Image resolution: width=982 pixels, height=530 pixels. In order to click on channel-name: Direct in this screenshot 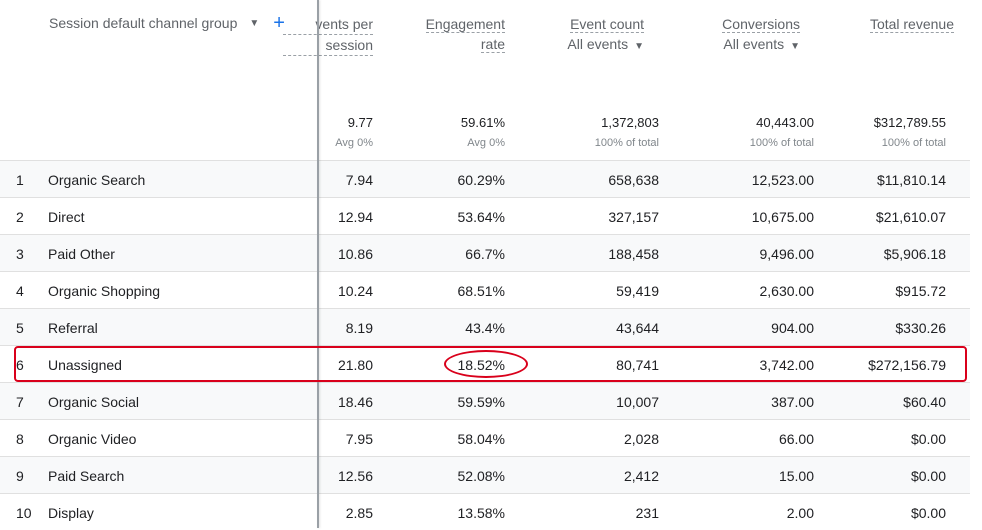, I will do `click(66, 217)`.